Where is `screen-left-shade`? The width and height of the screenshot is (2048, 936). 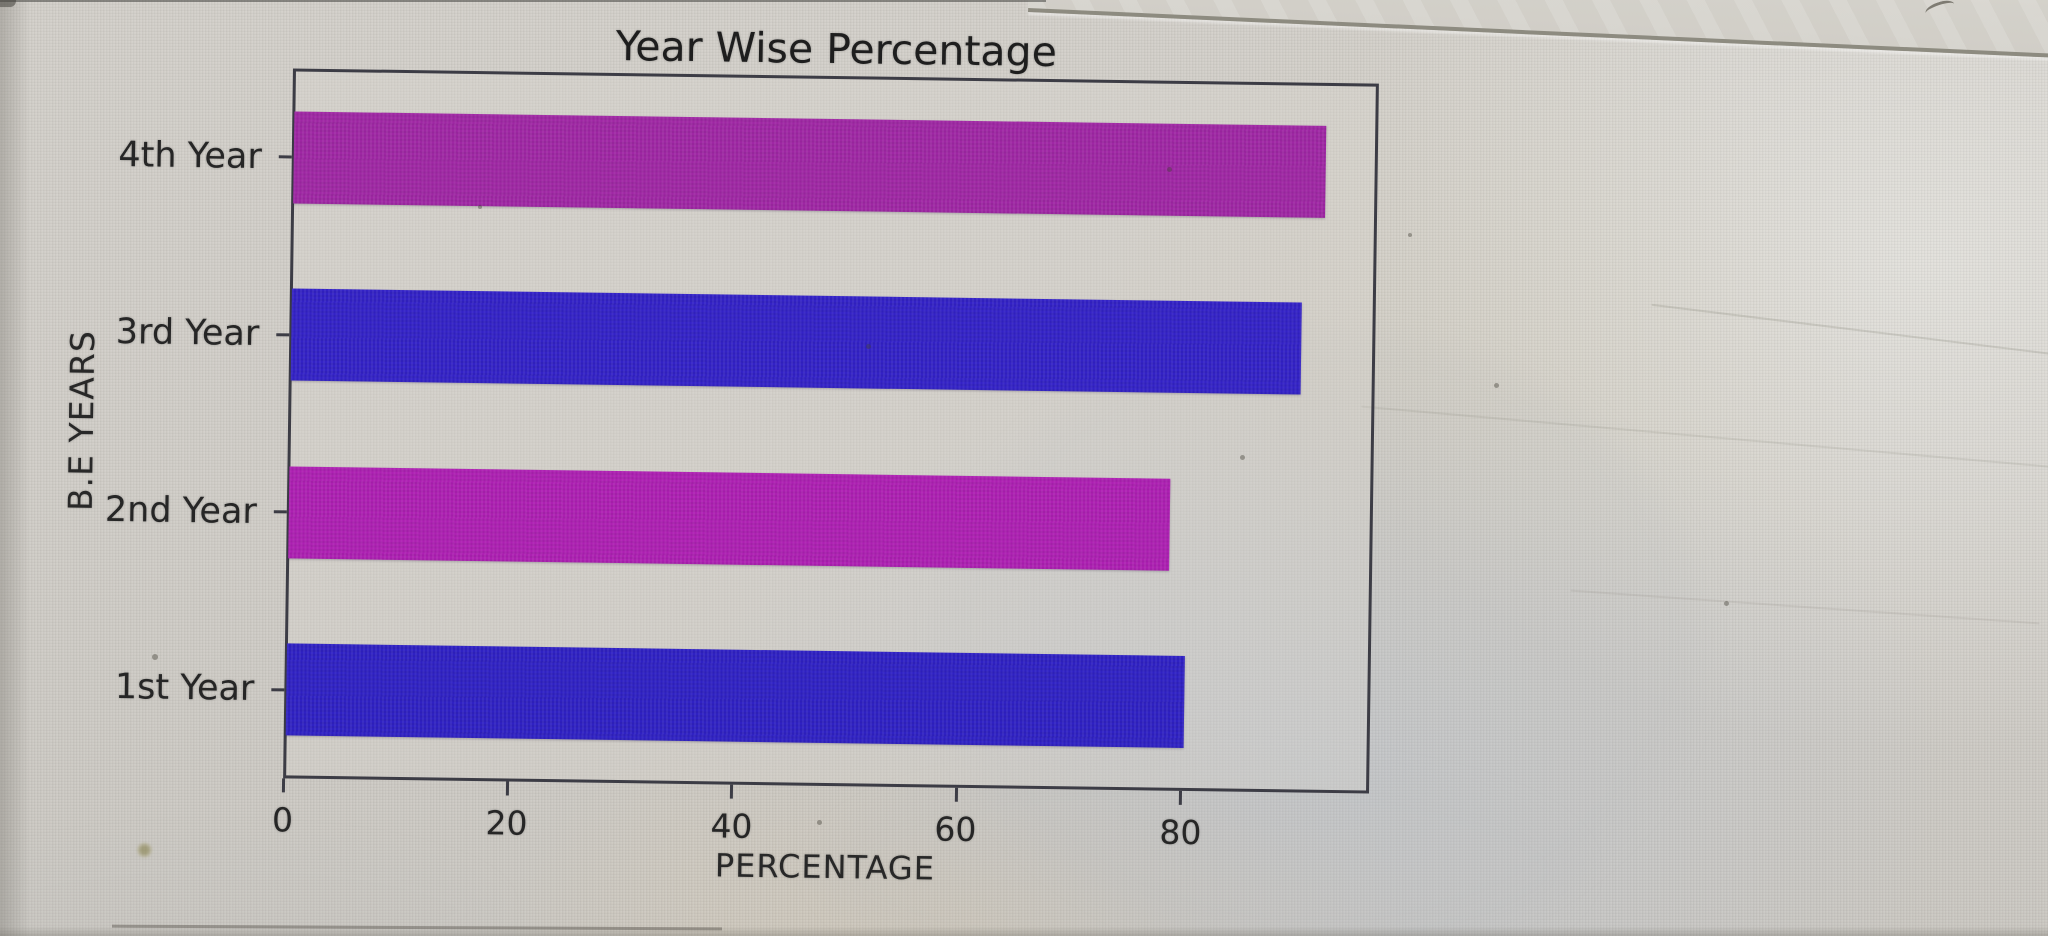 screen-left-shade is located at coordinates (15, 468).